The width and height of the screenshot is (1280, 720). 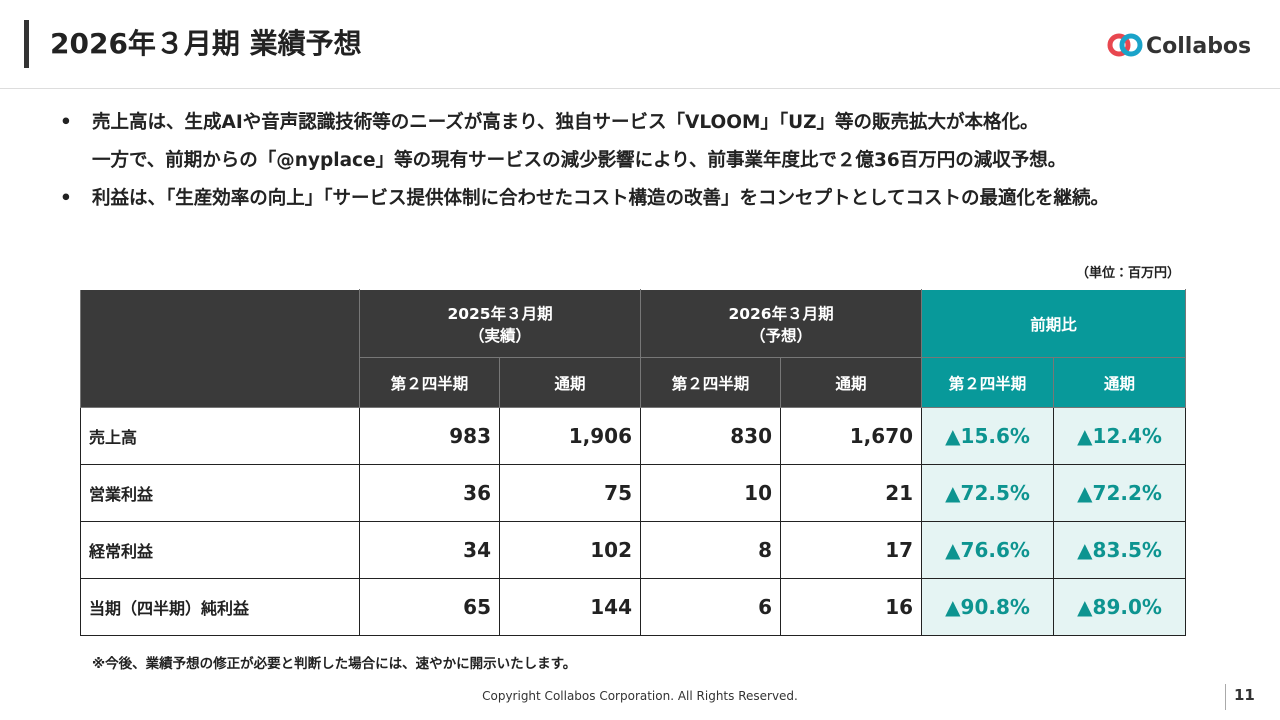 I want to click on subheader-row: 第２四半期 通期 第２四半期 通期 第２四半期 通期, so click(x=634, y=382).